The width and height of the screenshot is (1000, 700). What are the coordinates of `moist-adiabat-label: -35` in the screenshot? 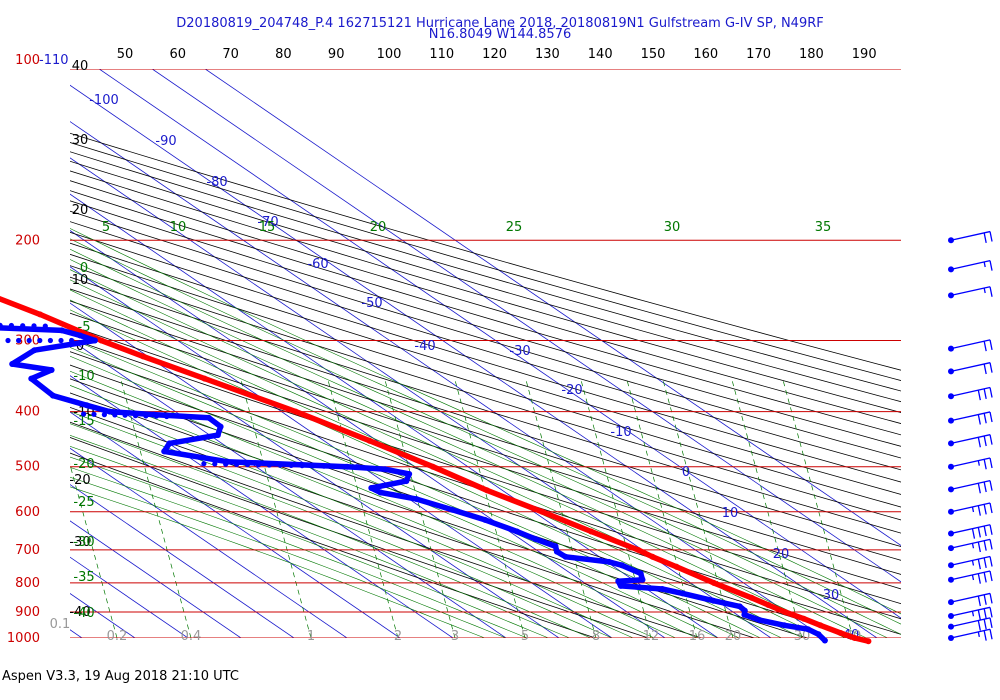 It's located at (83, 577).